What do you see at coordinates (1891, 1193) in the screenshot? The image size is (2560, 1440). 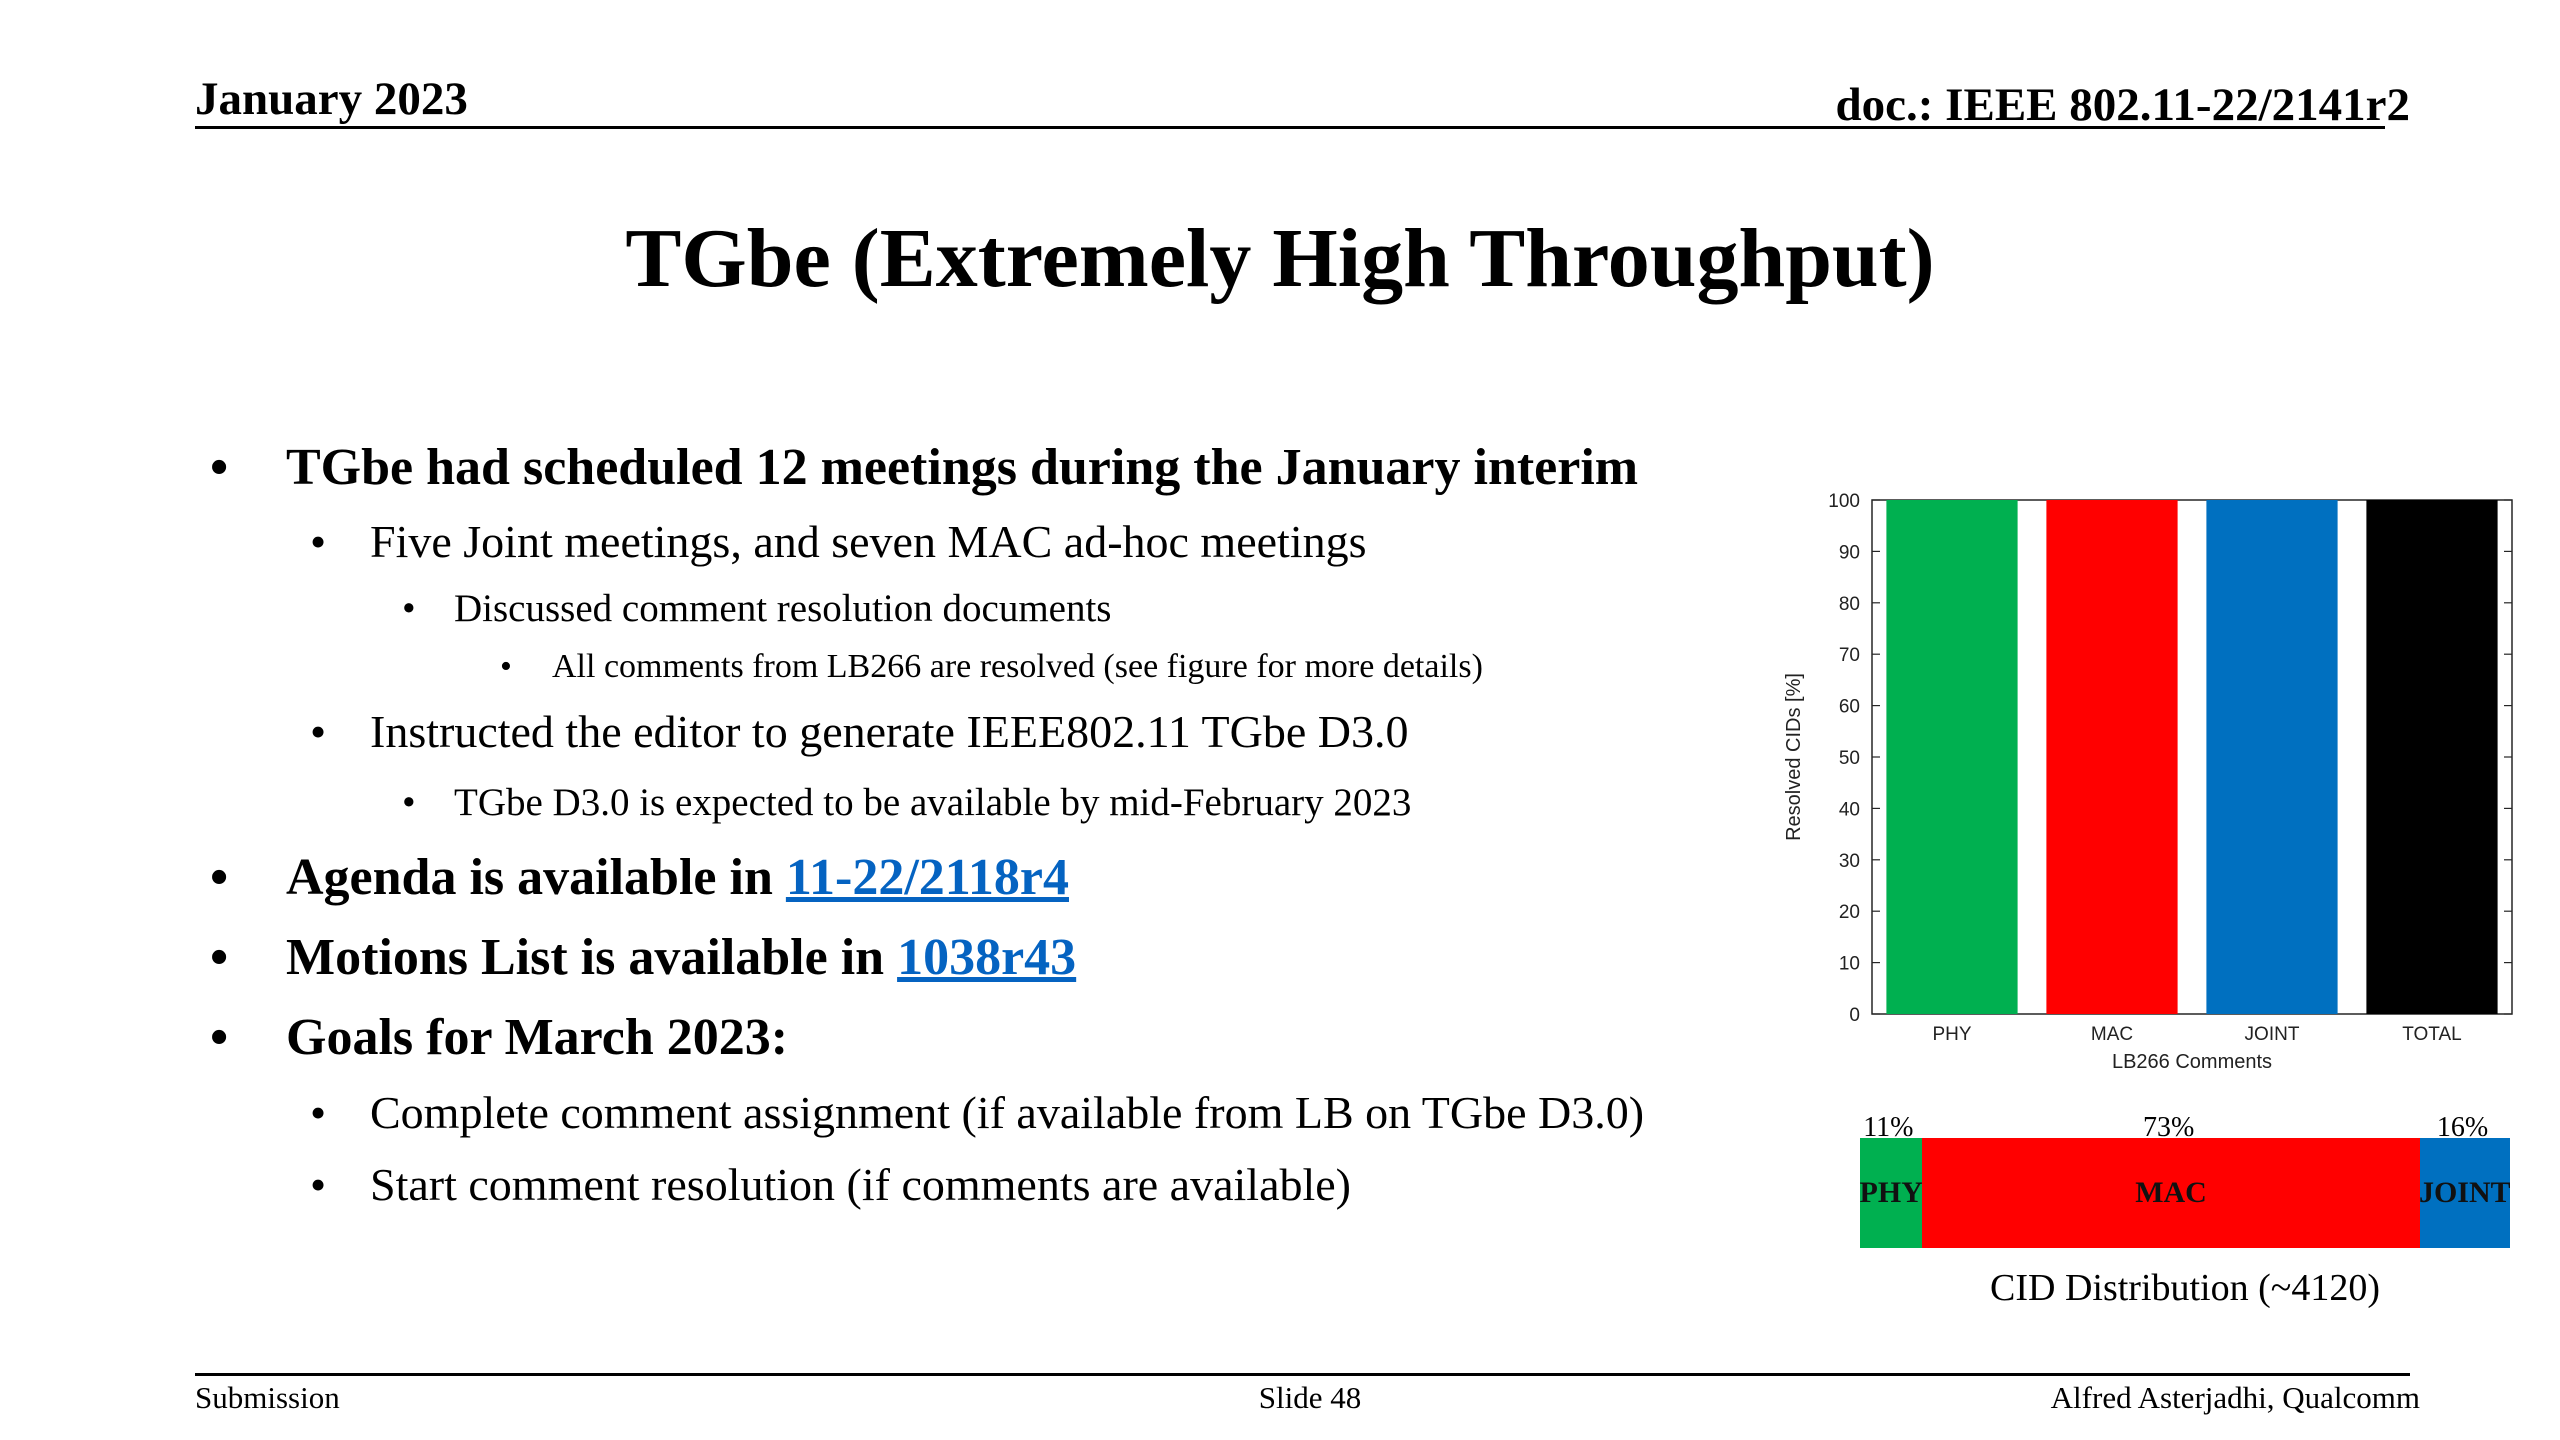 I see `segment-phy: PHY` at bounding box center [1891, 1193].